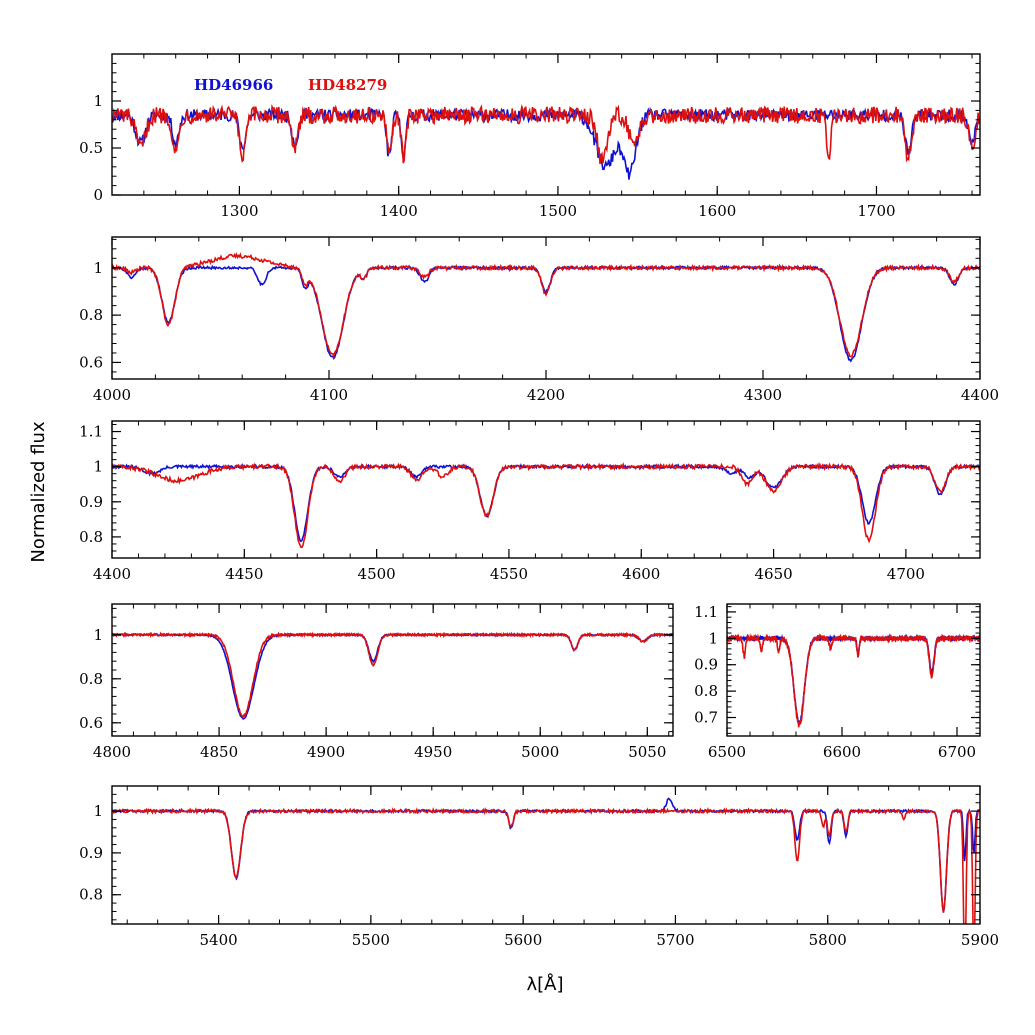 This screenshot has height=1035, width=1035. I want to click on x-tick-label: 4000, so click(112, 395).